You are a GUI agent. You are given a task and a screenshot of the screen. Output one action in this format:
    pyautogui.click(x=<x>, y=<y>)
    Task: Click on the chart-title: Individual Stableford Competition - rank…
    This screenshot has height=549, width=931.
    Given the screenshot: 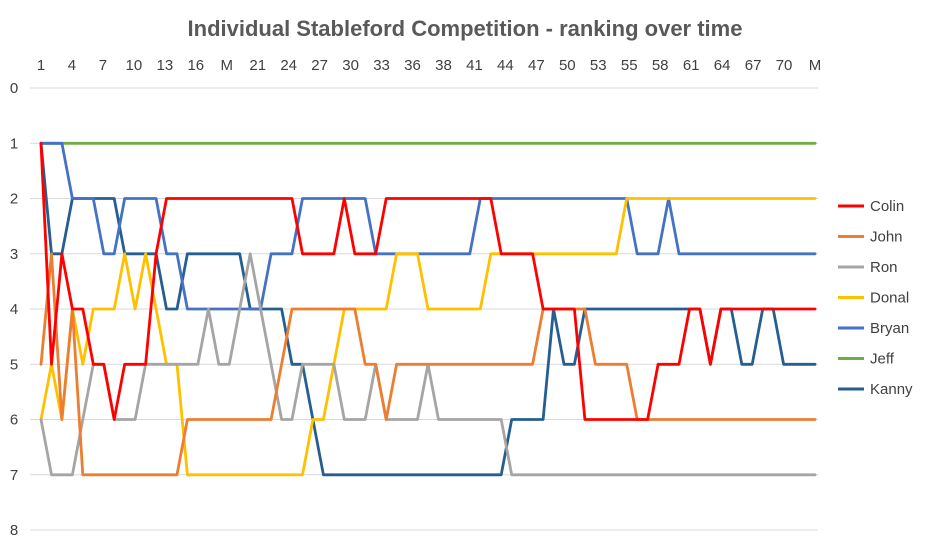 What is the action you would take?
    pyautogui.click(x=465, y=28)
    